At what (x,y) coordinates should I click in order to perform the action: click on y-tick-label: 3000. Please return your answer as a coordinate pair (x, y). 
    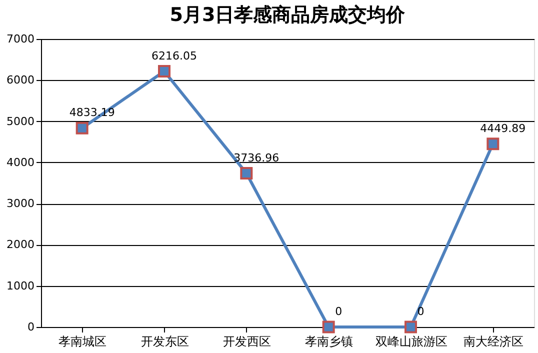
    Looking at the image, I should click on (20, 203).